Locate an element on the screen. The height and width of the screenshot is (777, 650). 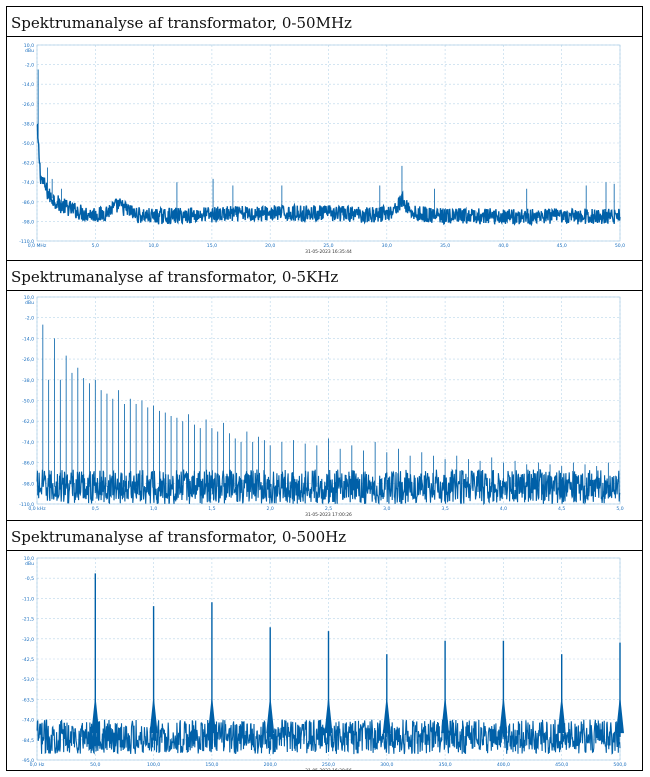
x-tick-label: 2,0 is located at coordinates (270, 509).